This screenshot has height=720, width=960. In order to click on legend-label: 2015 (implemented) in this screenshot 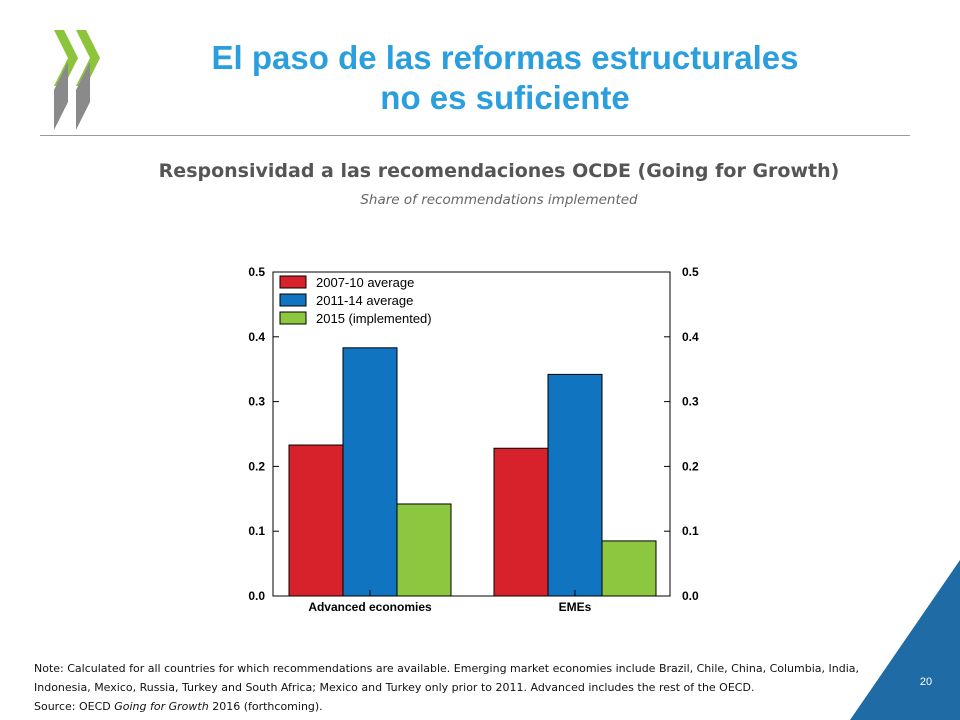, I will do `click(374, 318)`.